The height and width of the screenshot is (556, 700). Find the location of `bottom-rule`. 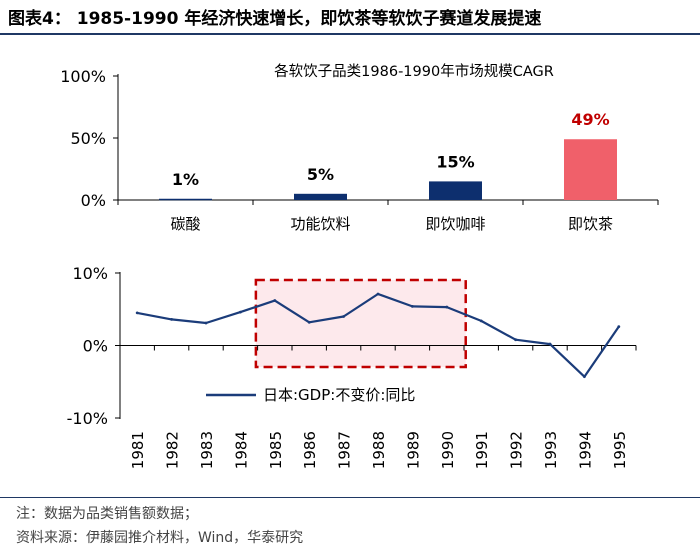

bottom-rule is located at coordinates (350, 497).